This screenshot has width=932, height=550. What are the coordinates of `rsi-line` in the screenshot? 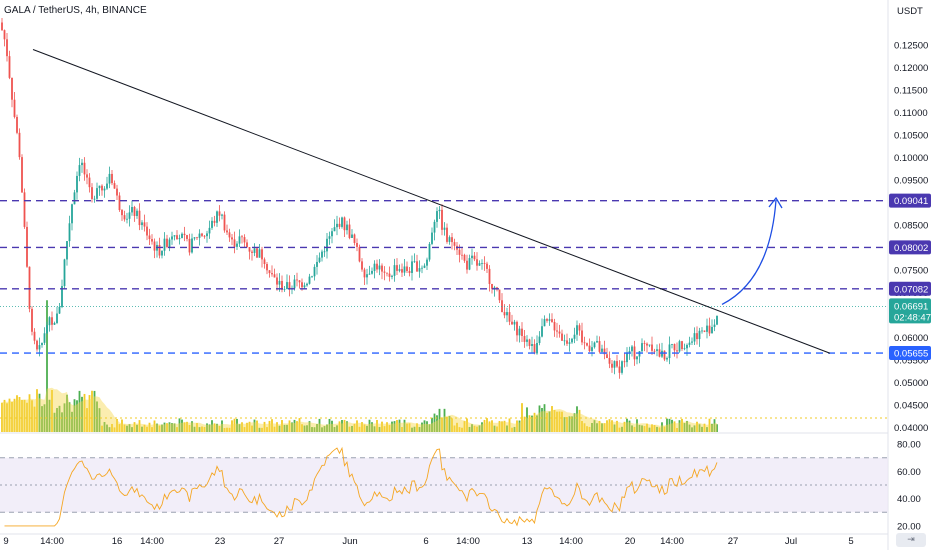 It's located at (361, 486).